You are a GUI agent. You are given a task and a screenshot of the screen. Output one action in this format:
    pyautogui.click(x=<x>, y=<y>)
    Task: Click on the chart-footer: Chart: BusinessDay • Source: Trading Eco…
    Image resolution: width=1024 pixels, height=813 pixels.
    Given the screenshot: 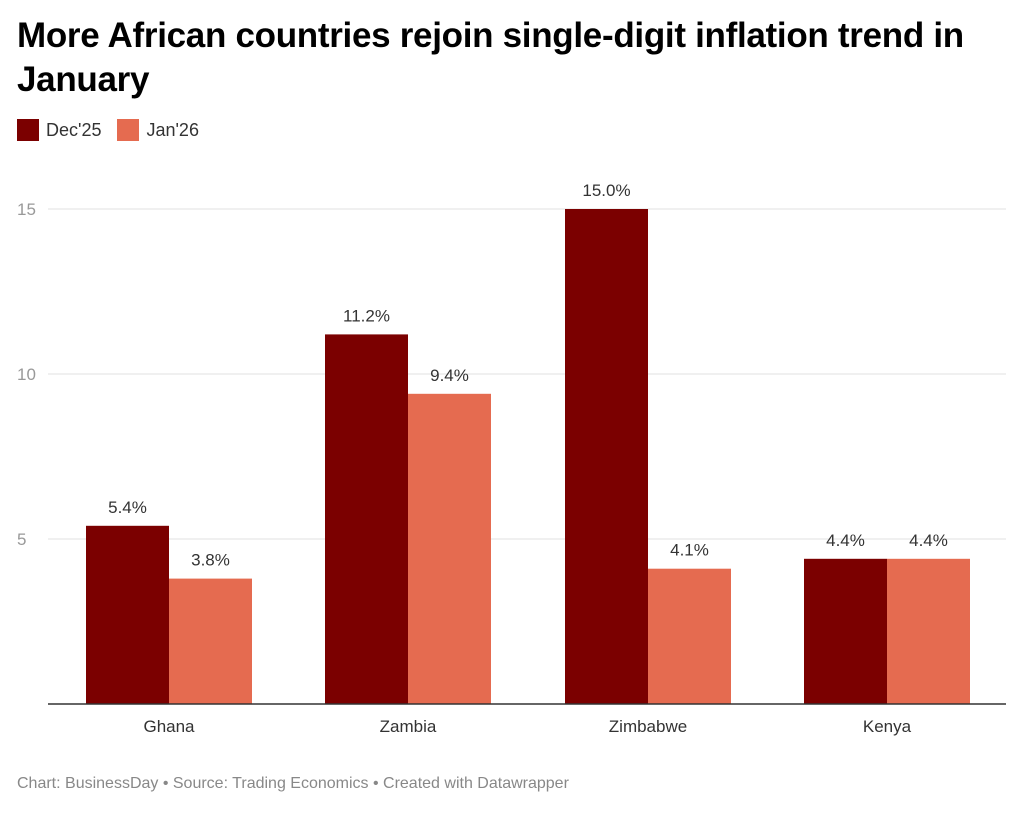 What is the action you would take?
    pyautogui.click(x=293, y=783)
    